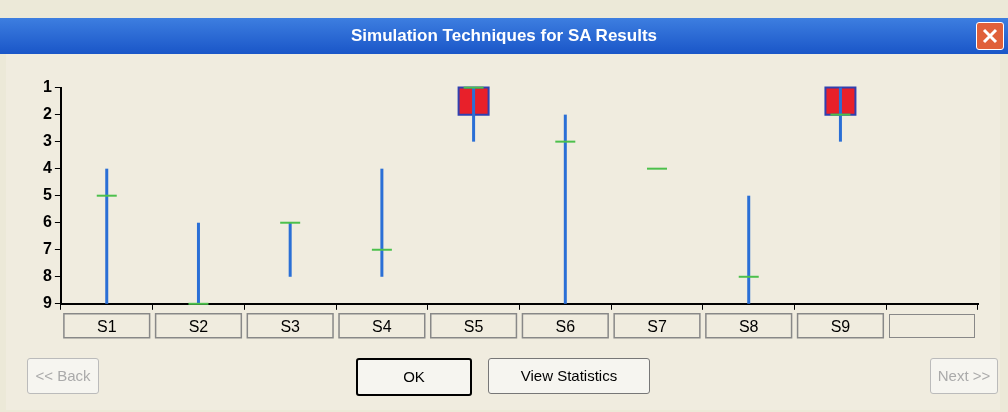 Image resolution: width=1008 pixels, height=412 pixels. Describe the element at coordinates (840, 326) in the screenshot. I see `x-tick-label: S9` at that location.